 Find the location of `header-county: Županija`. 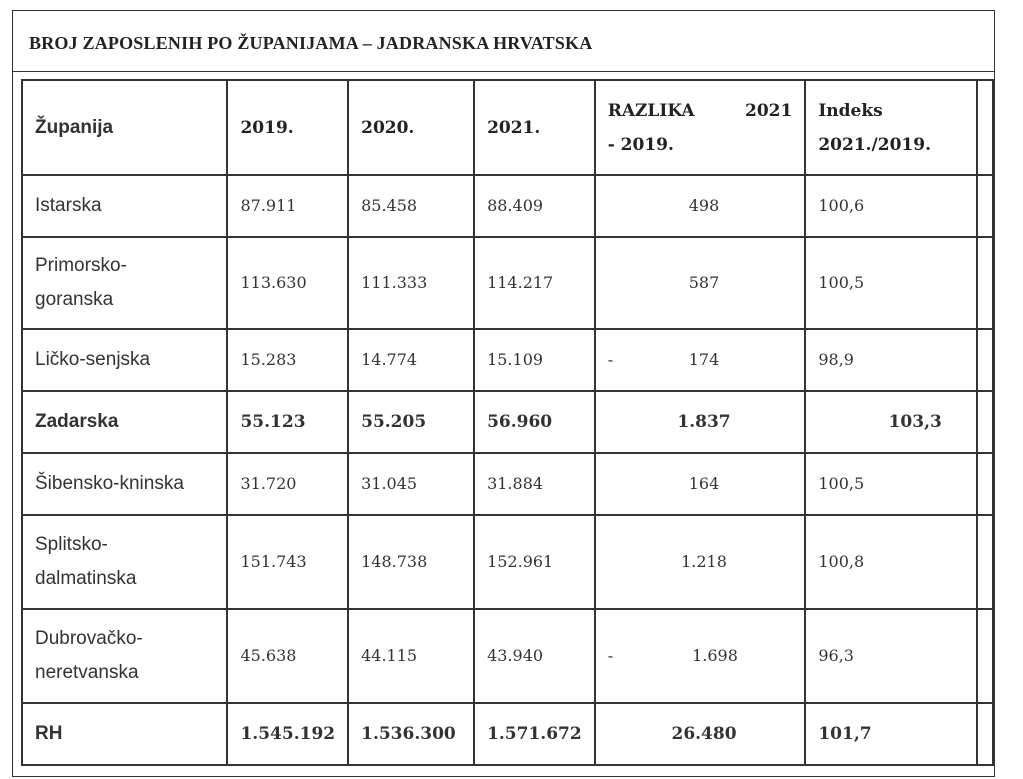

header-county: Županija is located at coordinates (124, 127).